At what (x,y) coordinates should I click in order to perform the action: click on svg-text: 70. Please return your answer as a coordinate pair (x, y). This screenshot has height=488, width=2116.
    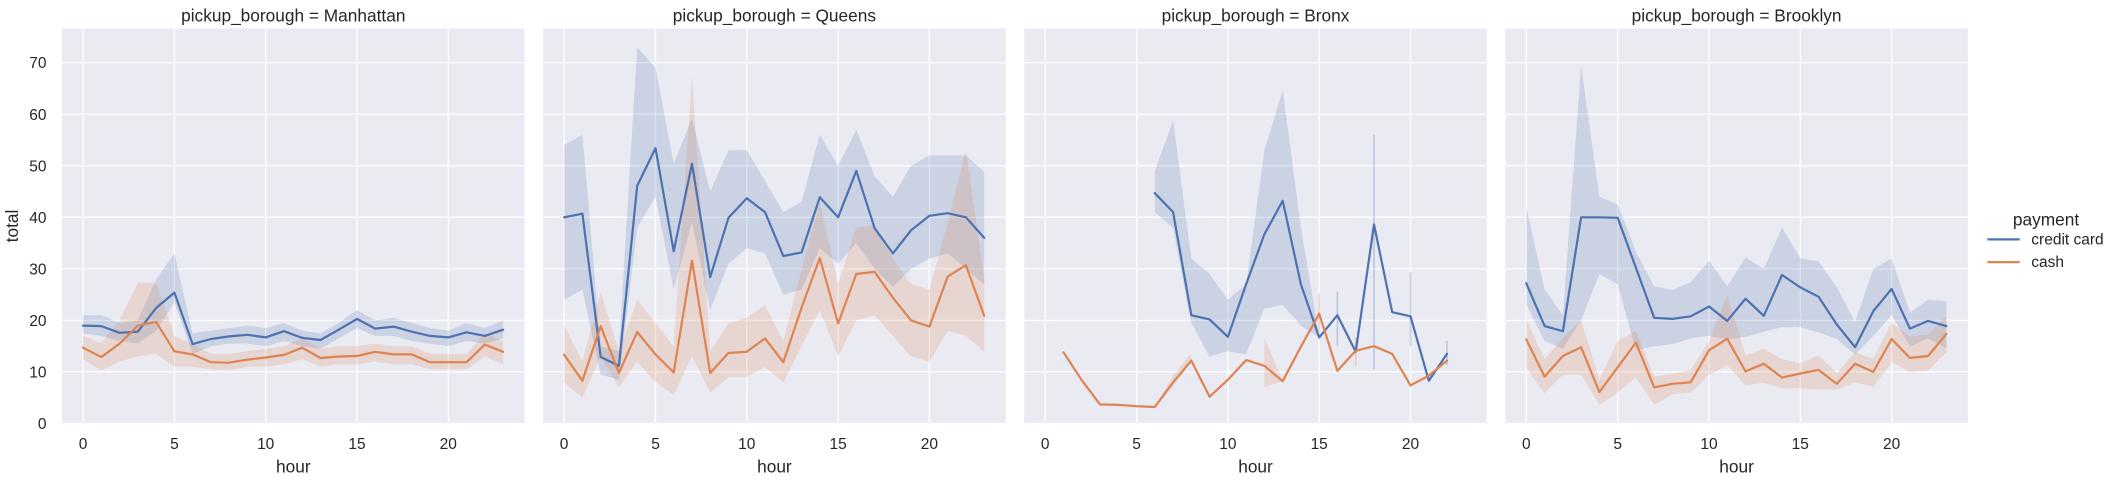
    Looking at the image, I should click on (38, 63).